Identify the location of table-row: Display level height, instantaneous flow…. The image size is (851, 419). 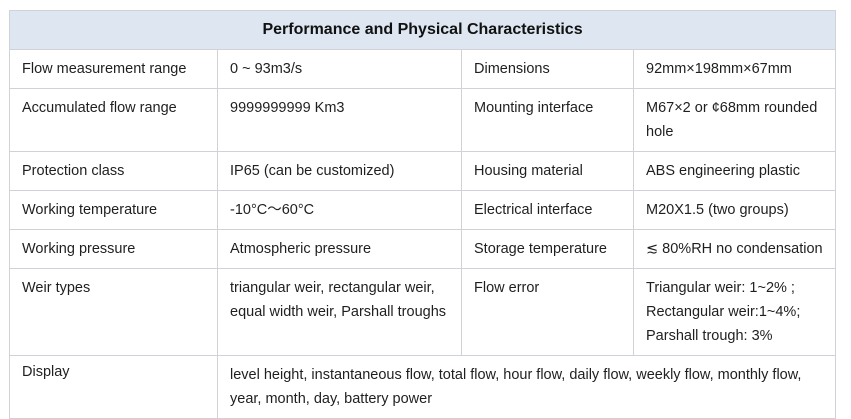
(423, 387).